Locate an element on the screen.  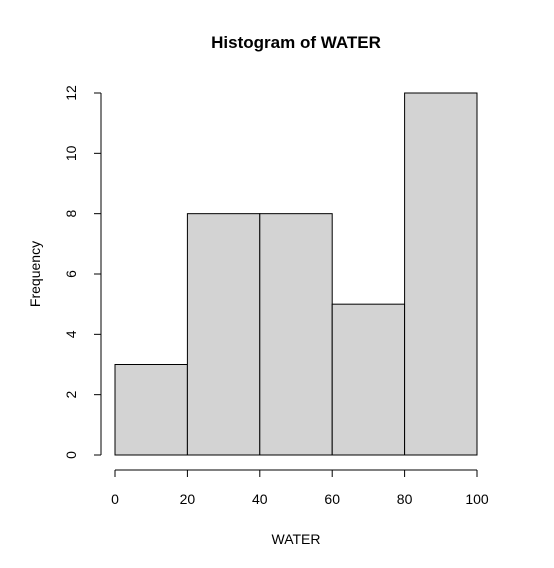
x-tick-label-0: 0 is located at coordinates (115, 499).